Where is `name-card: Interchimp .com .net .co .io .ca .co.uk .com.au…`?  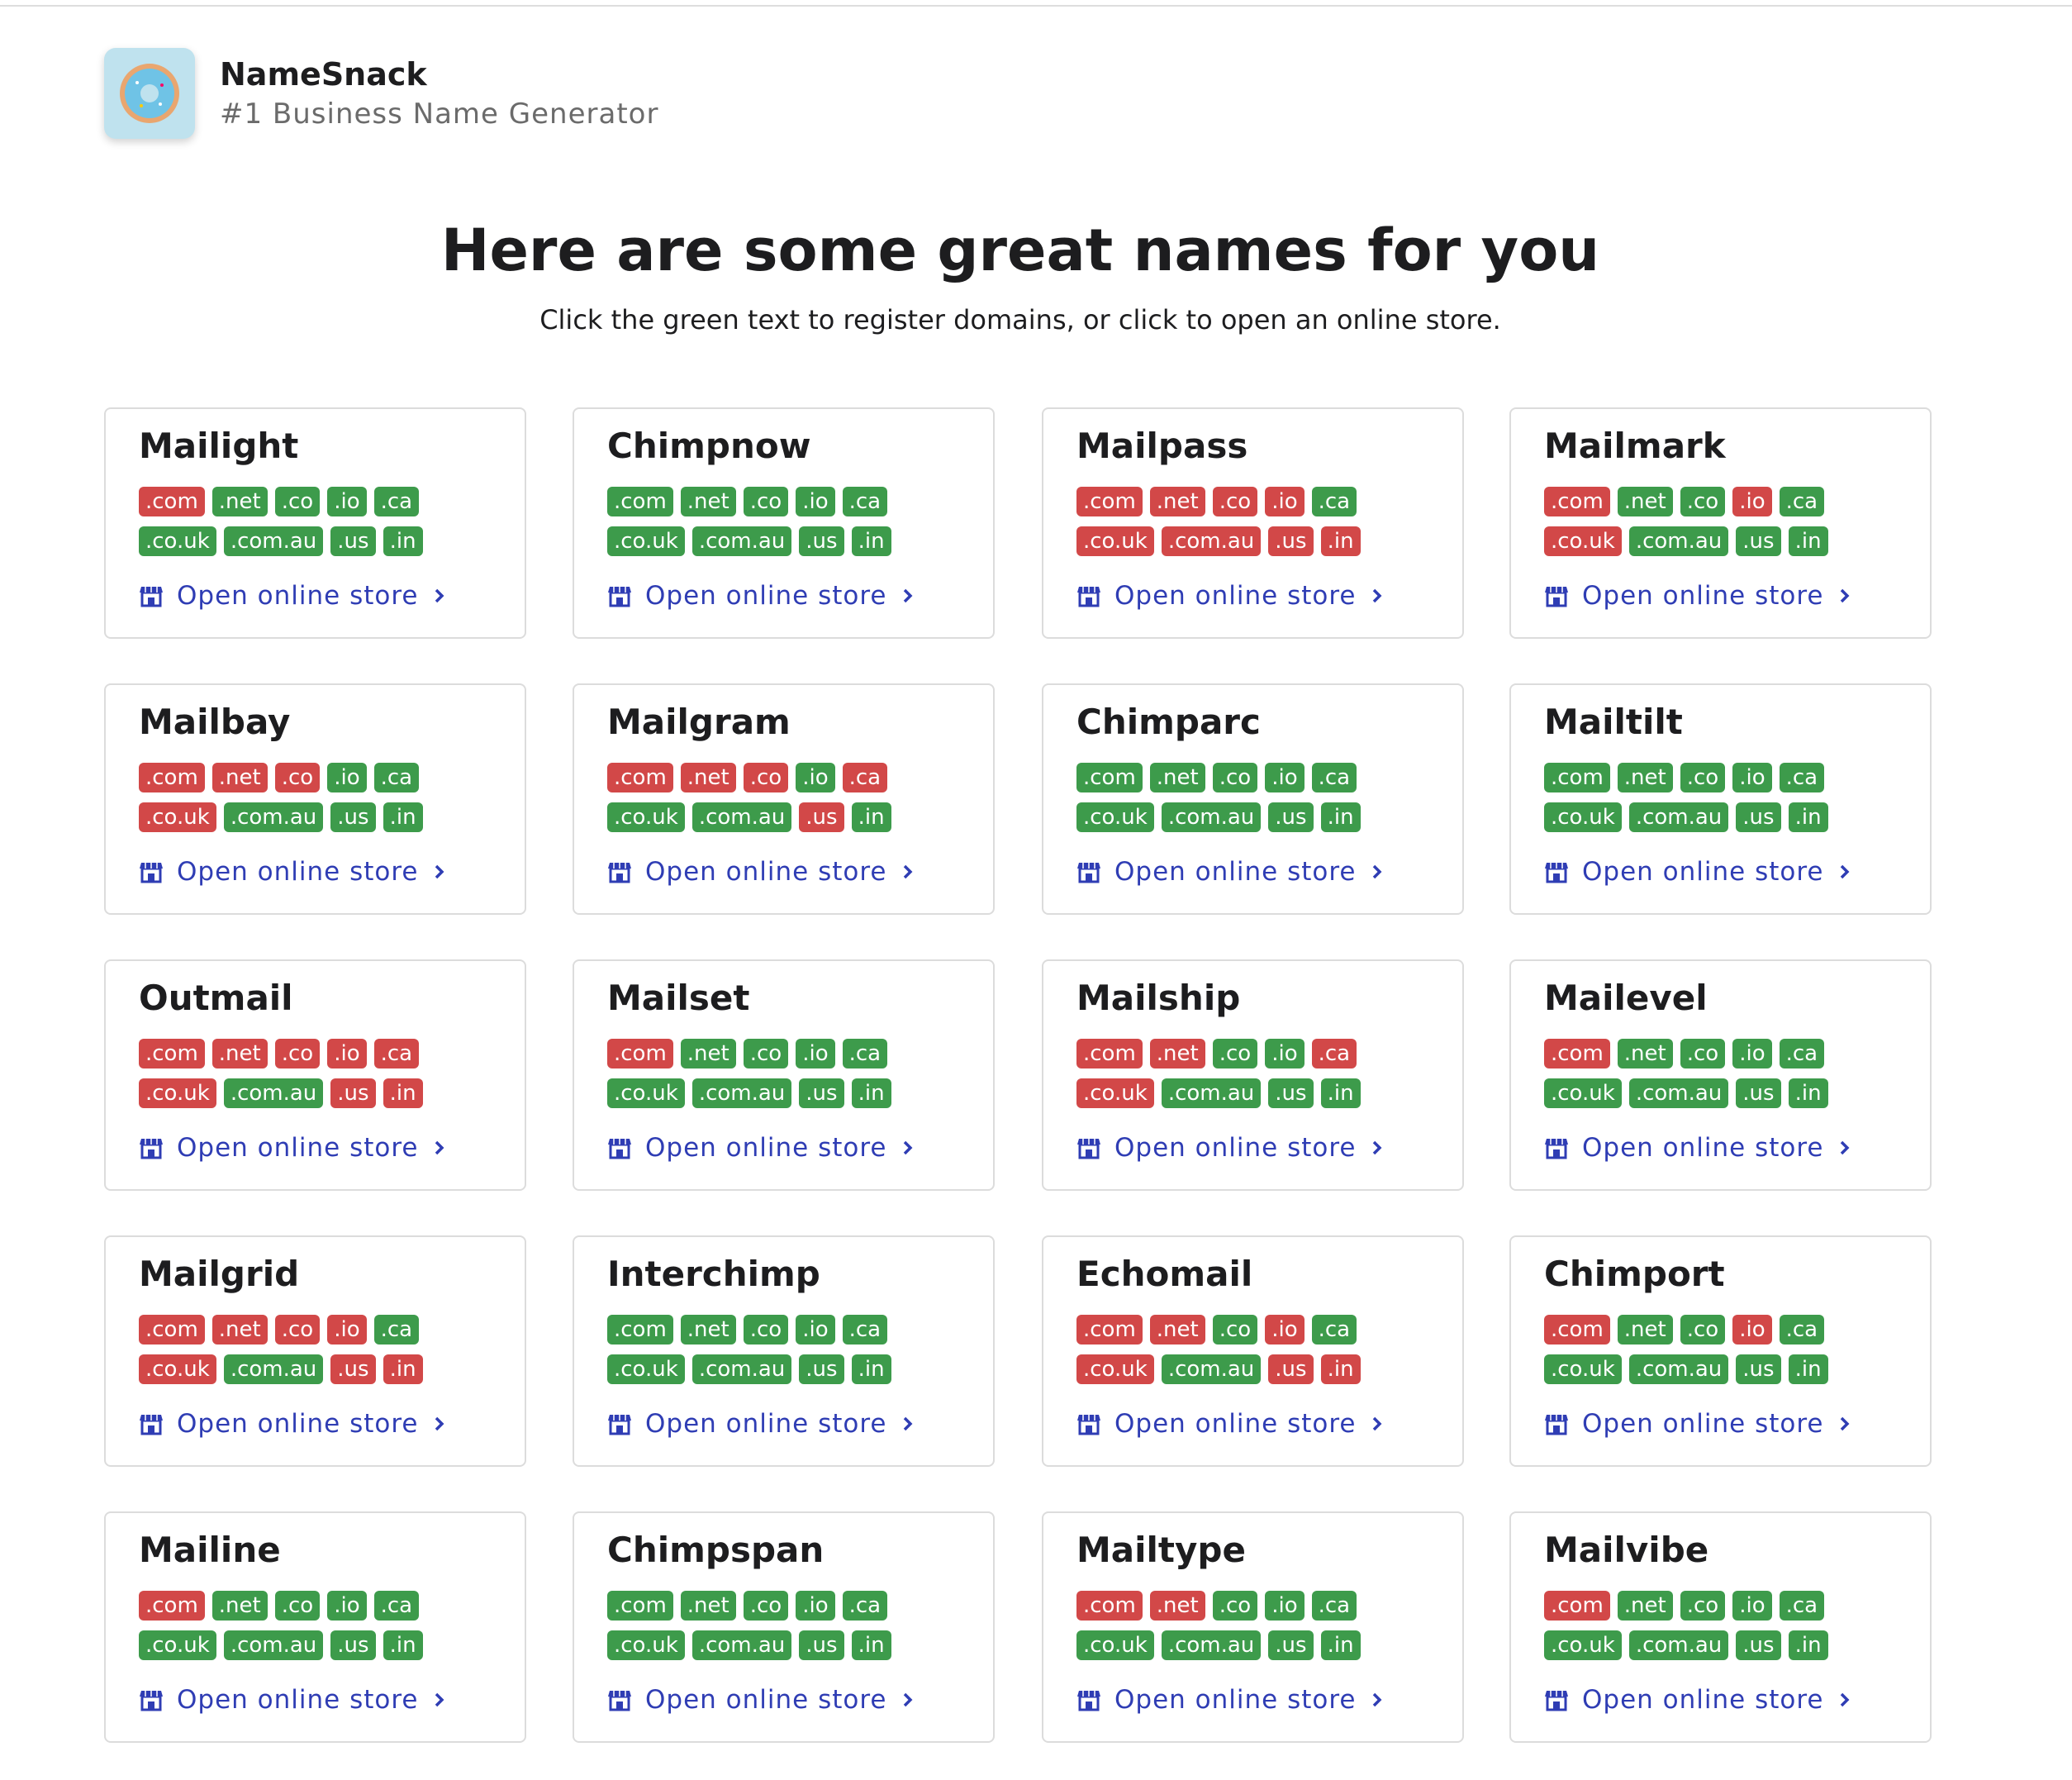
name-card: Interchimp .com .net .co .io .ca .co.uk .com.au… is located at coordinates (784, 1351).